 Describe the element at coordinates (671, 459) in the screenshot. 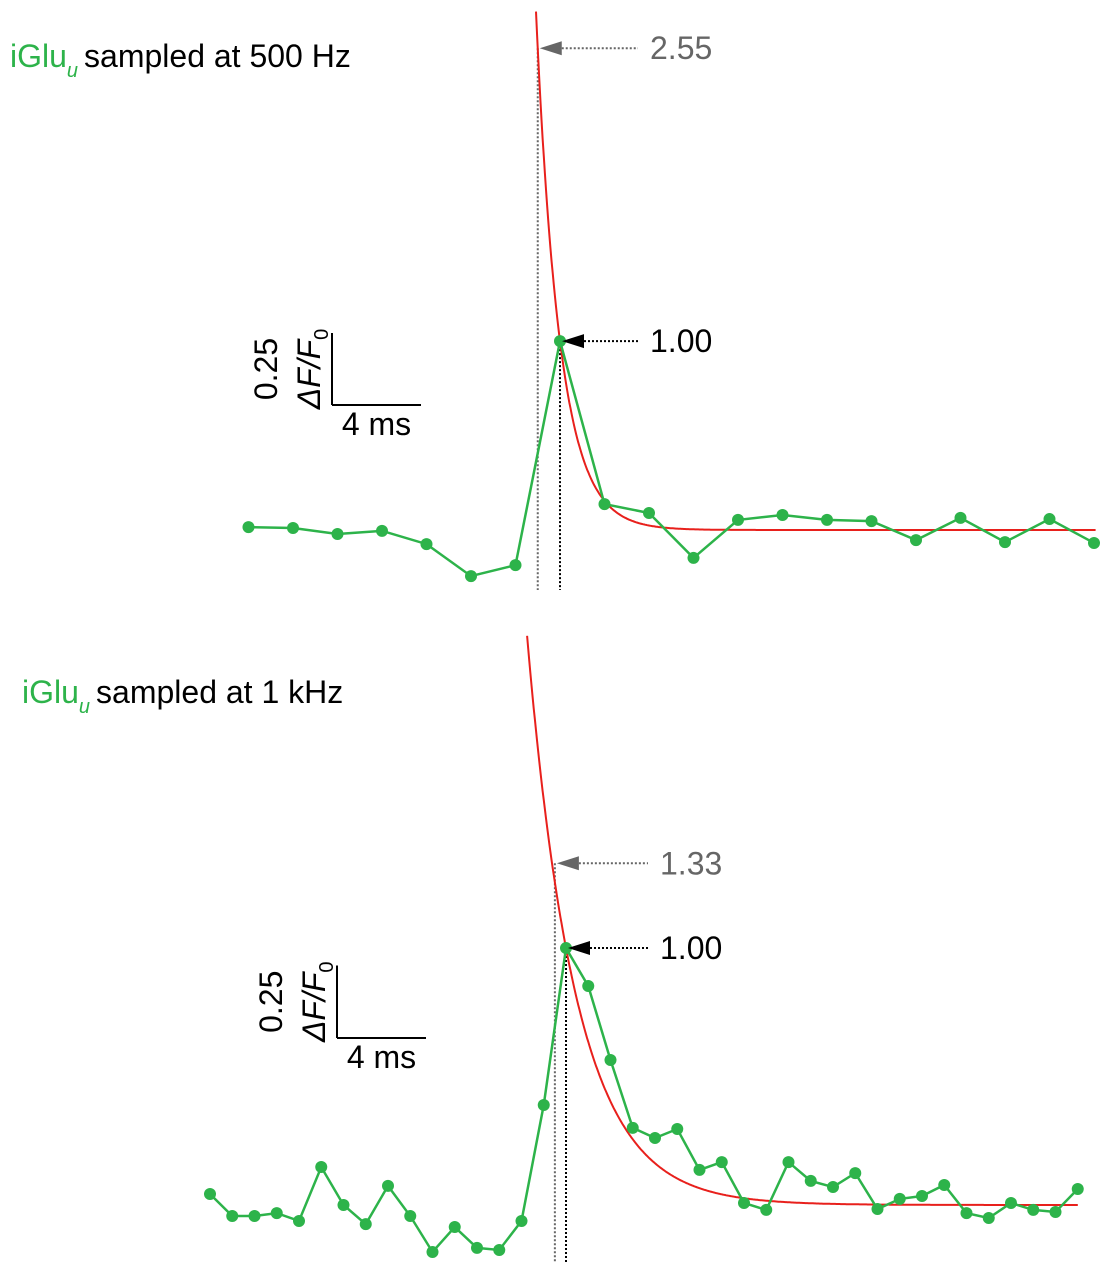

I see `data-line` at that location.